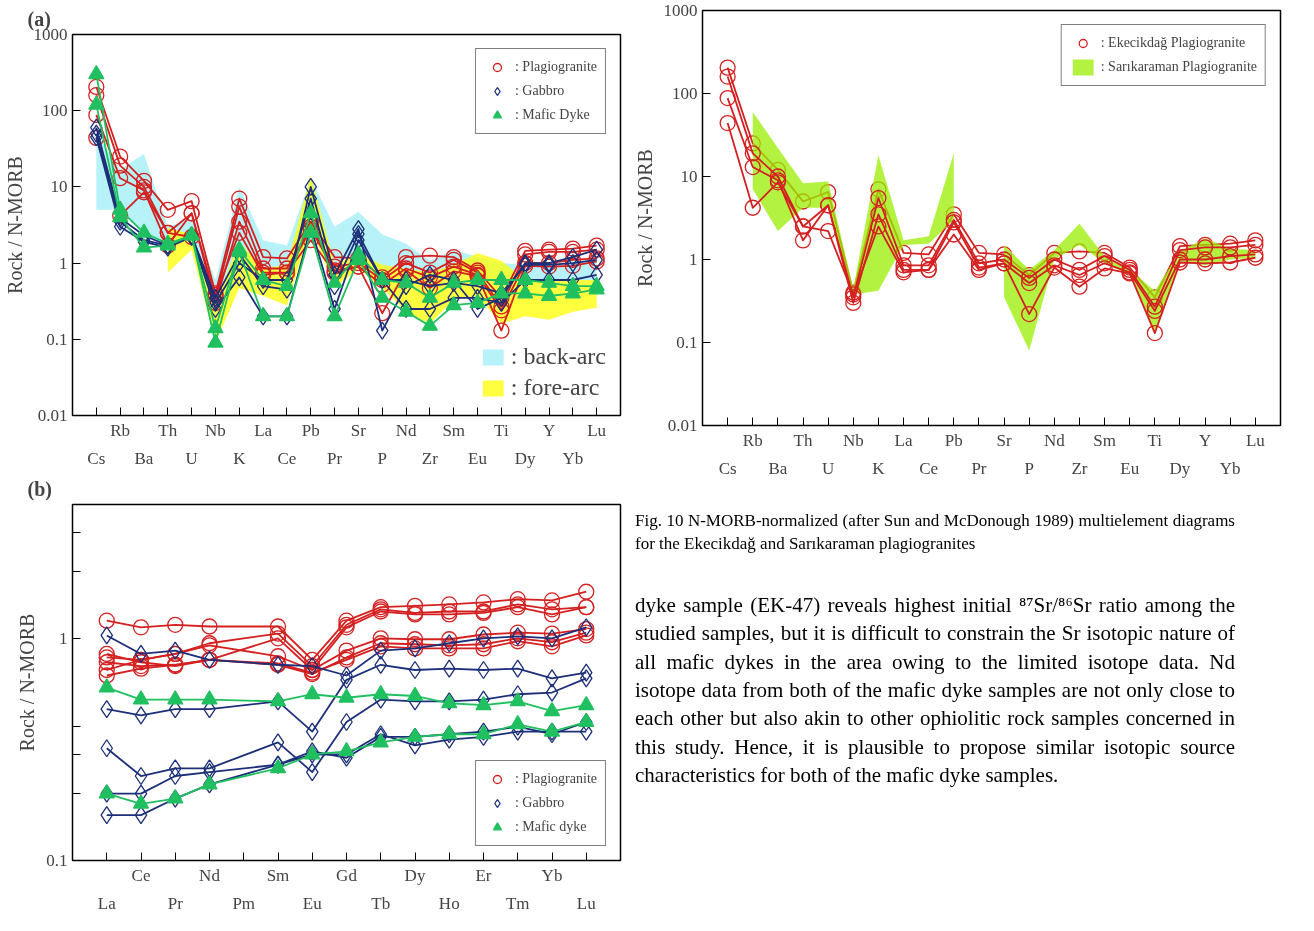 This screenshot has width=1314, height=931. Describe the element at coordinates (347, 875) in the screenshot. I see `x-tick-label: Gd` at that location.